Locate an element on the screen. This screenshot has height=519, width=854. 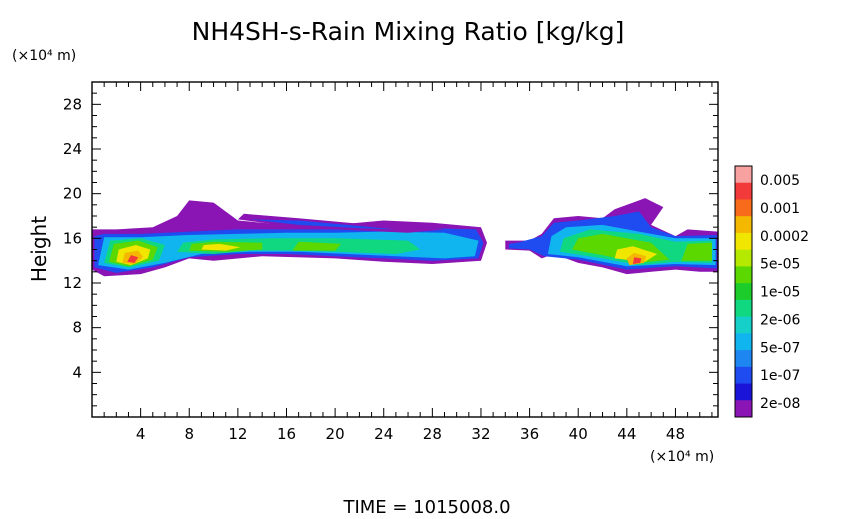
colorbar-label: 5e-05 is located at coordinates (780, 265).